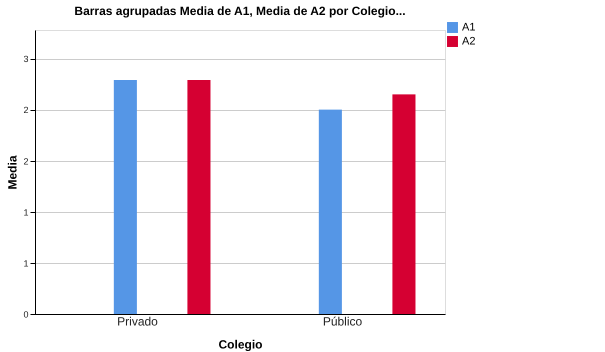 This screenshot has height=352, width=605. I want to click on legend-label: A2, so click(469, 42).